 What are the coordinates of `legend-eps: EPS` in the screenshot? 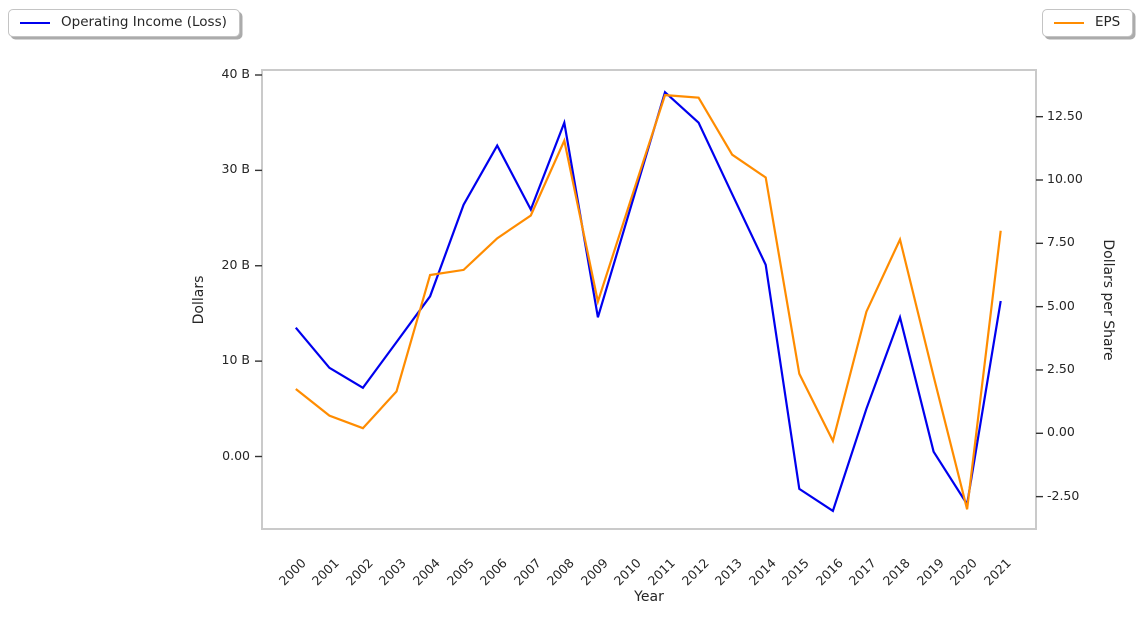 It's located at (1088, 23).